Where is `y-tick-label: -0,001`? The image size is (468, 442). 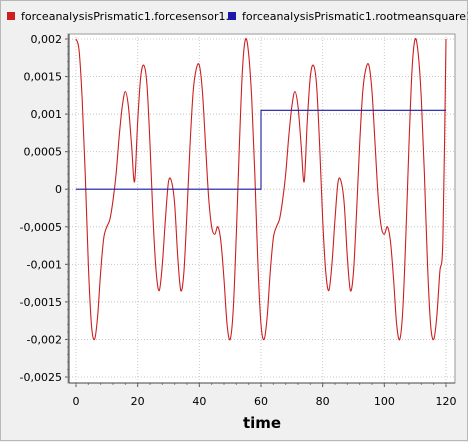
y-tick-label: -0,001 is located at coordinates (44, 264).